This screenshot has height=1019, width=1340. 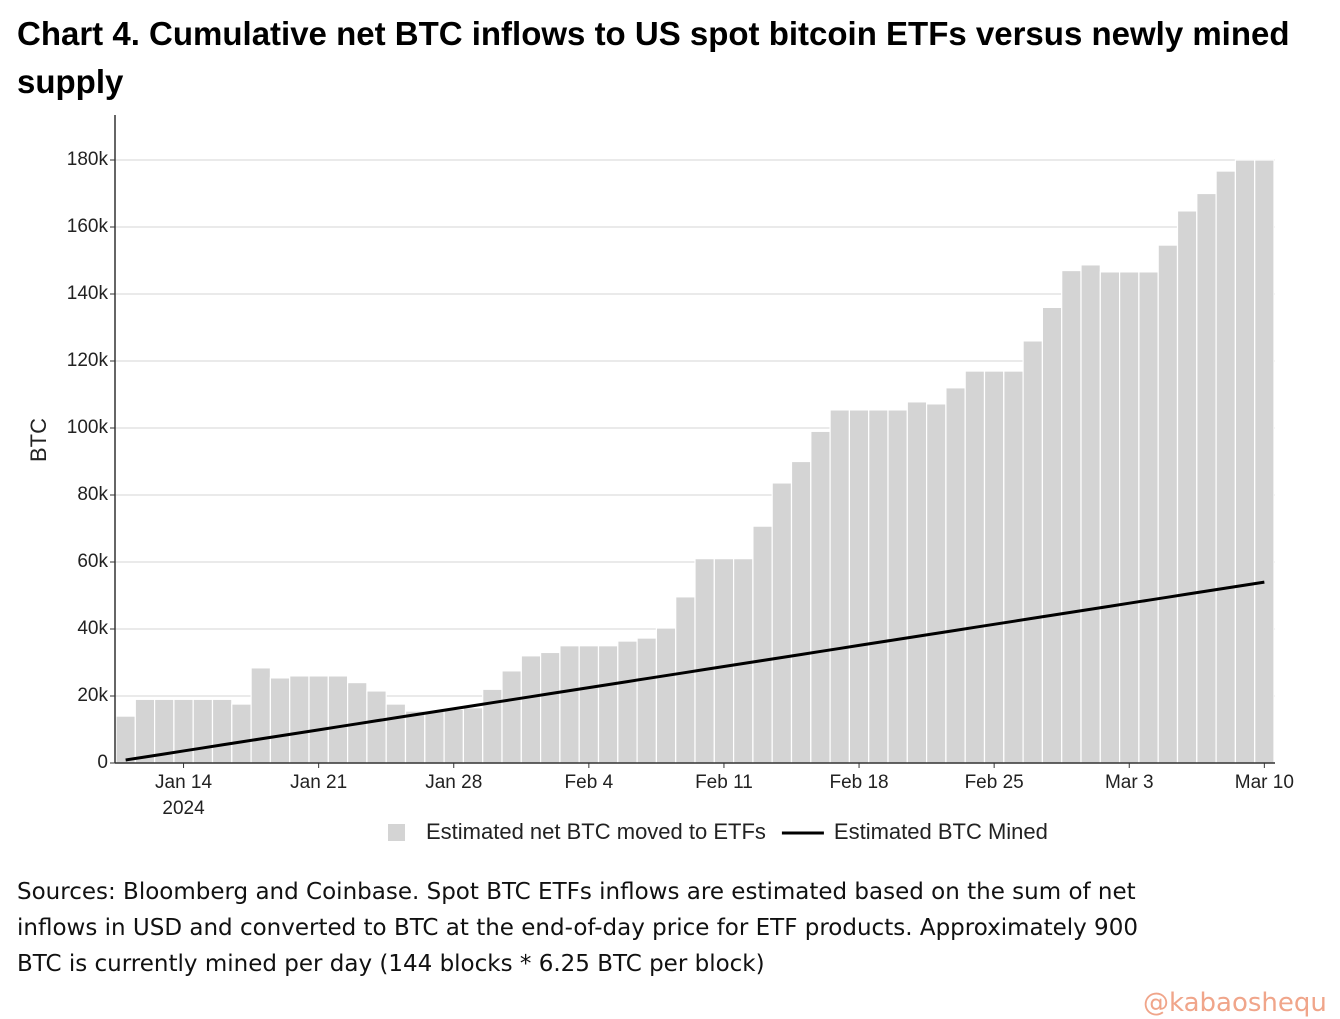 What do you see at coordinates (858, 782) in the screenshot?
I see `x-tick-label: Feb 18` at bounding box center [858, 782].